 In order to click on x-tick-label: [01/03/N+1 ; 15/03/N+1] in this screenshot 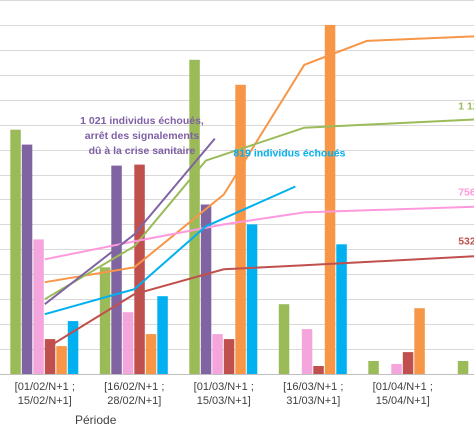, I will do `click(224, 394)`.